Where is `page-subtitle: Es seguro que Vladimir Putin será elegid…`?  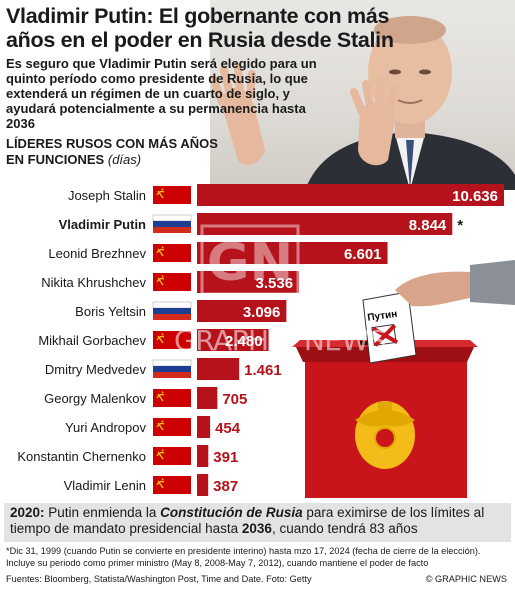
page-subtitle: Es seguro que Vladimir Putin será elegid… is located at coordinates (161, 93).